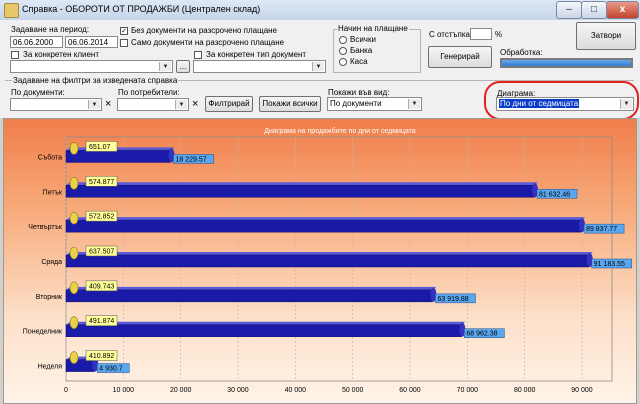  I want to click on count-label: 410.892, so click(101, 356).